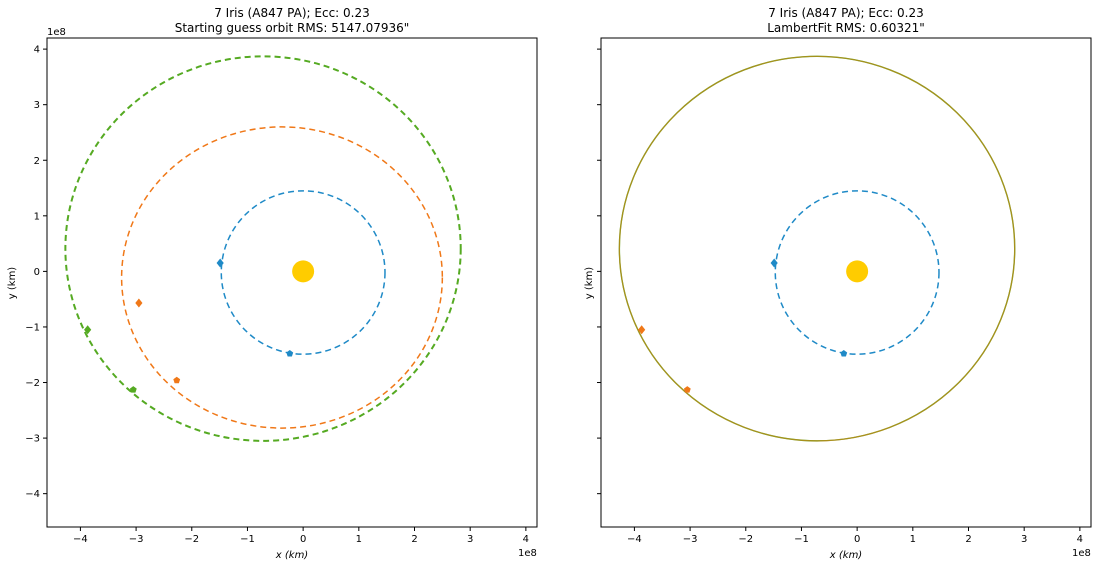 This screenshot has width=1098, height=572. What do you see at coordinates (32, 327) in the screenshot?
I see `y-tick-label: −1` at bounding box center [32, 327].